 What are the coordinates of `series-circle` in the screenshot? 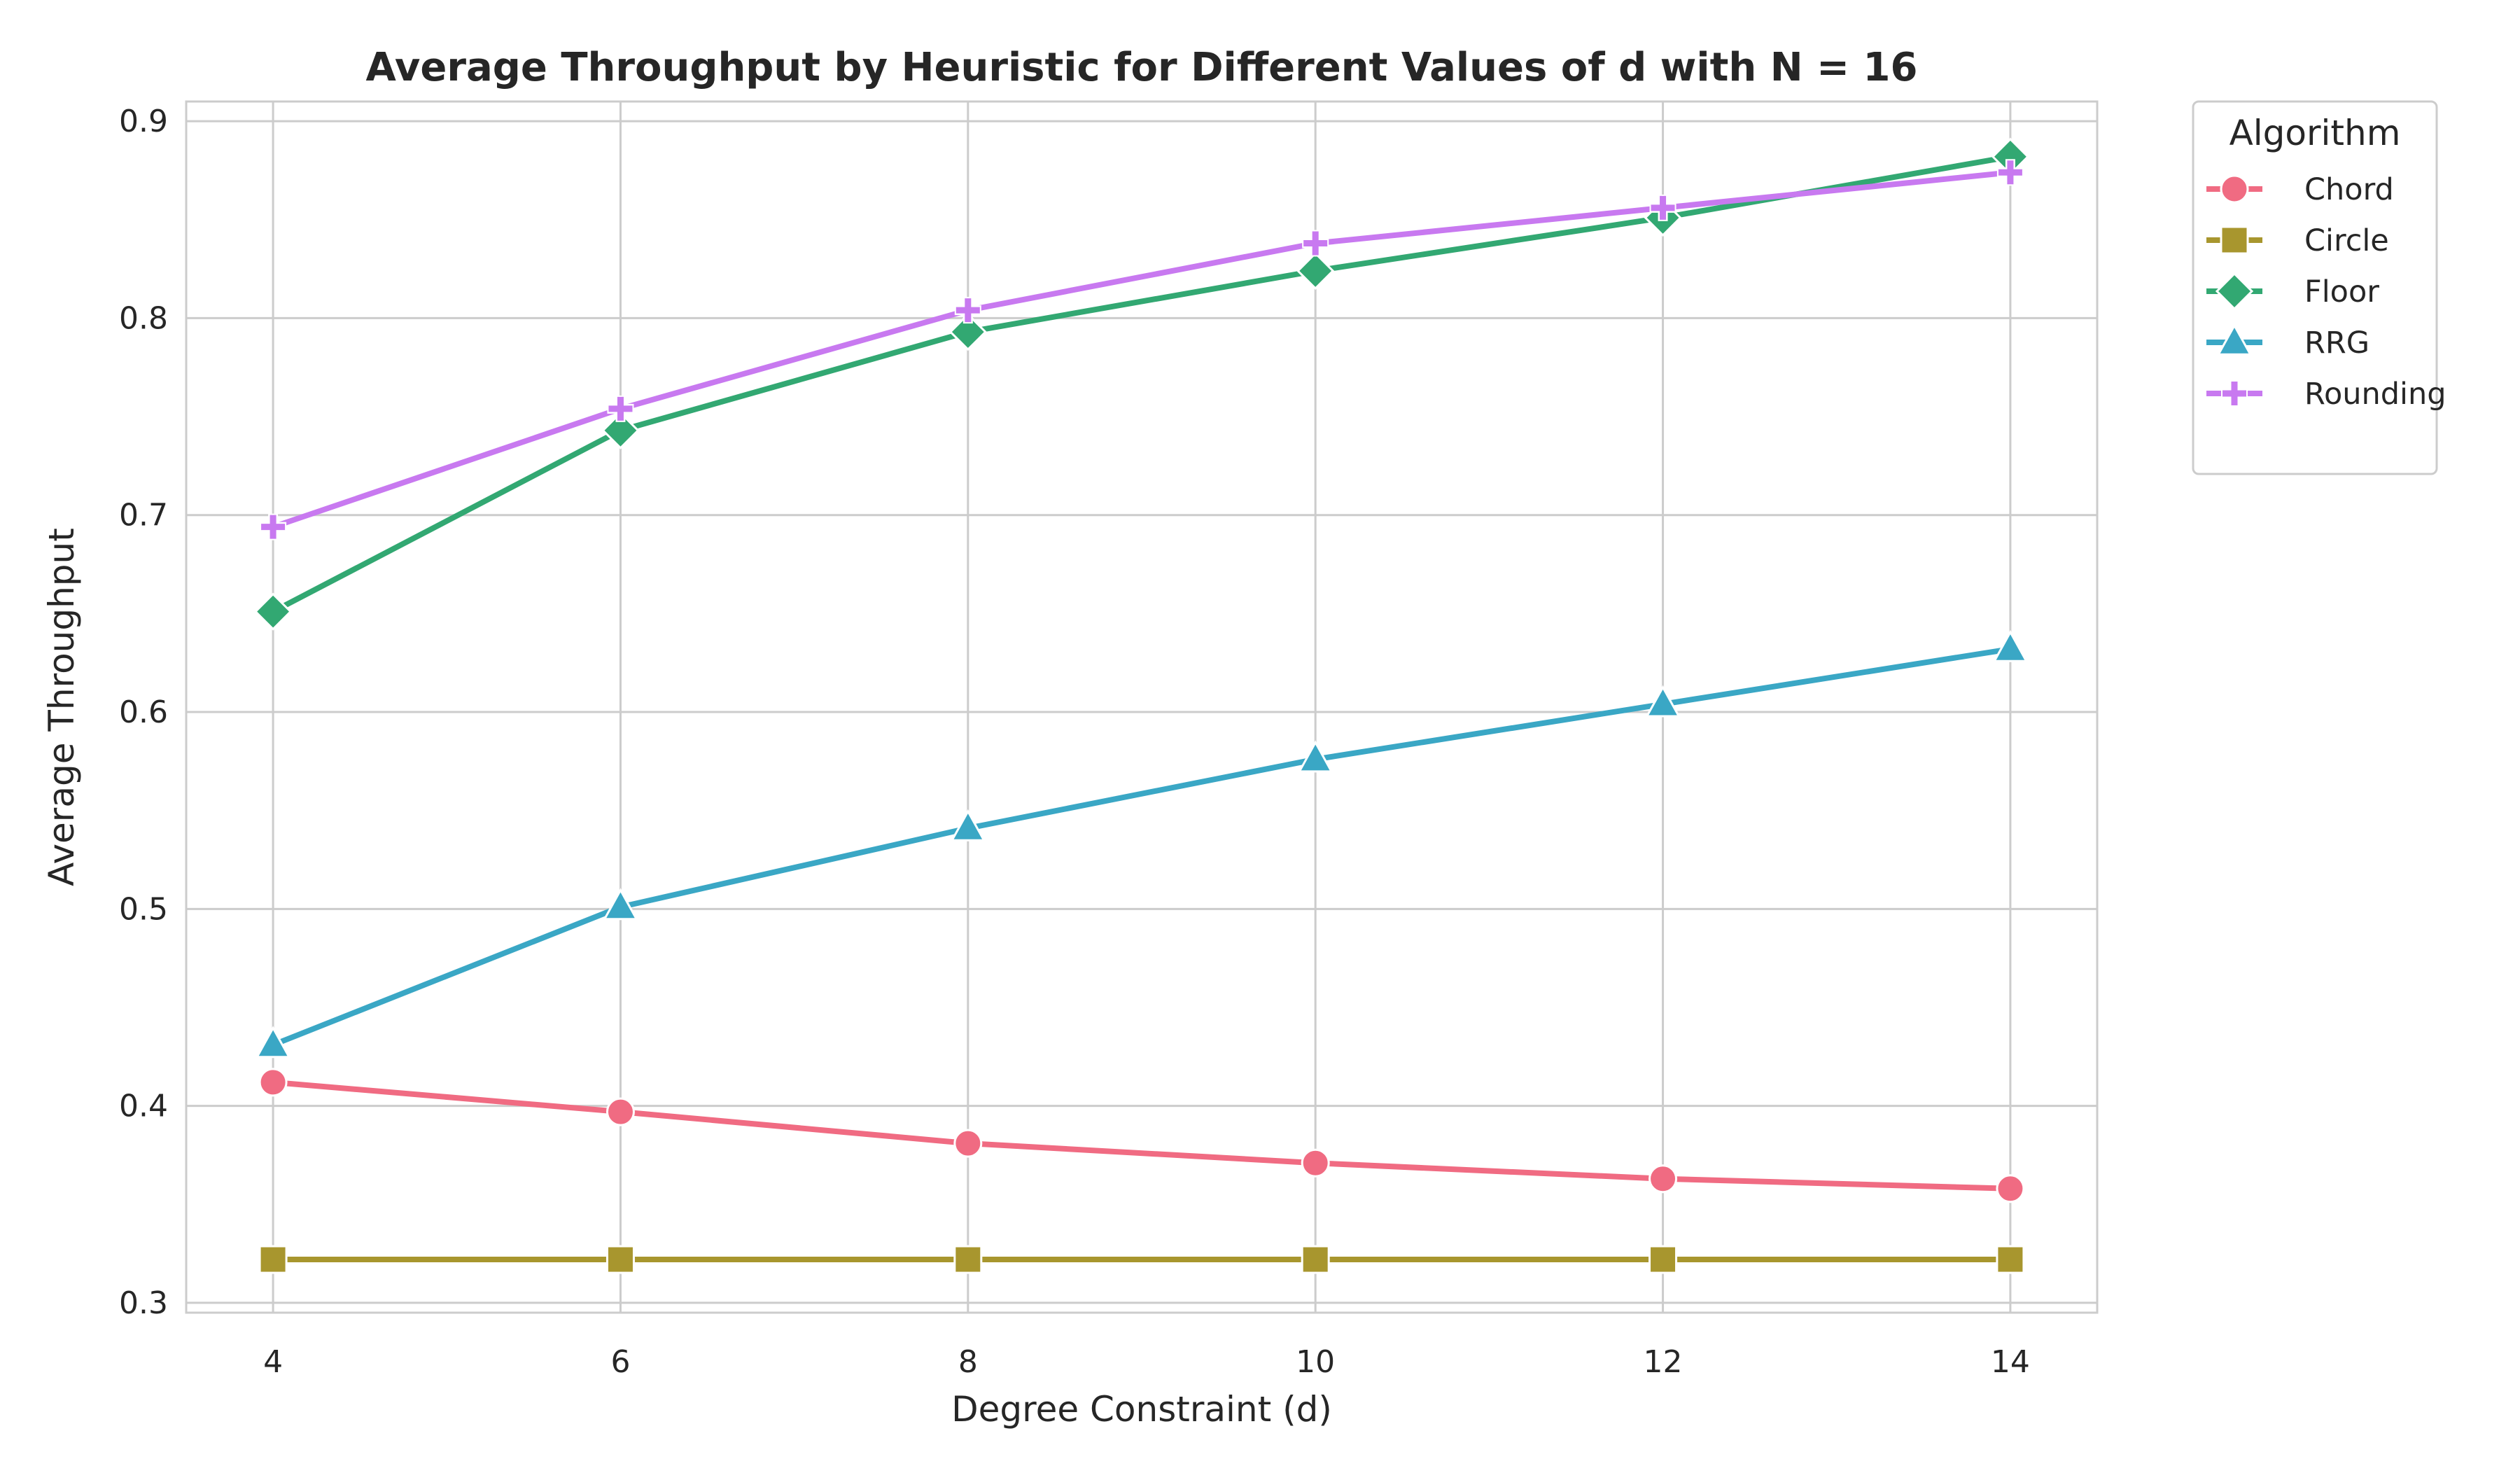 It's located at (1141, 1259).